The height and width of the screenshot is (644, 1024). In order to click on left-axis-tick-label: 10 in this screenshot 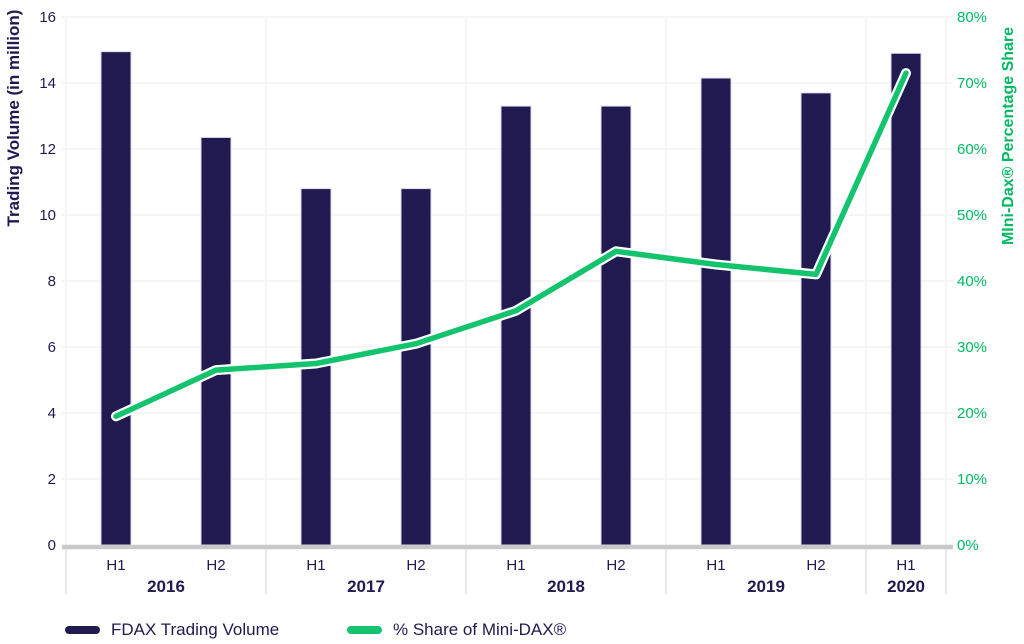, I will do `click(47, 215)`.